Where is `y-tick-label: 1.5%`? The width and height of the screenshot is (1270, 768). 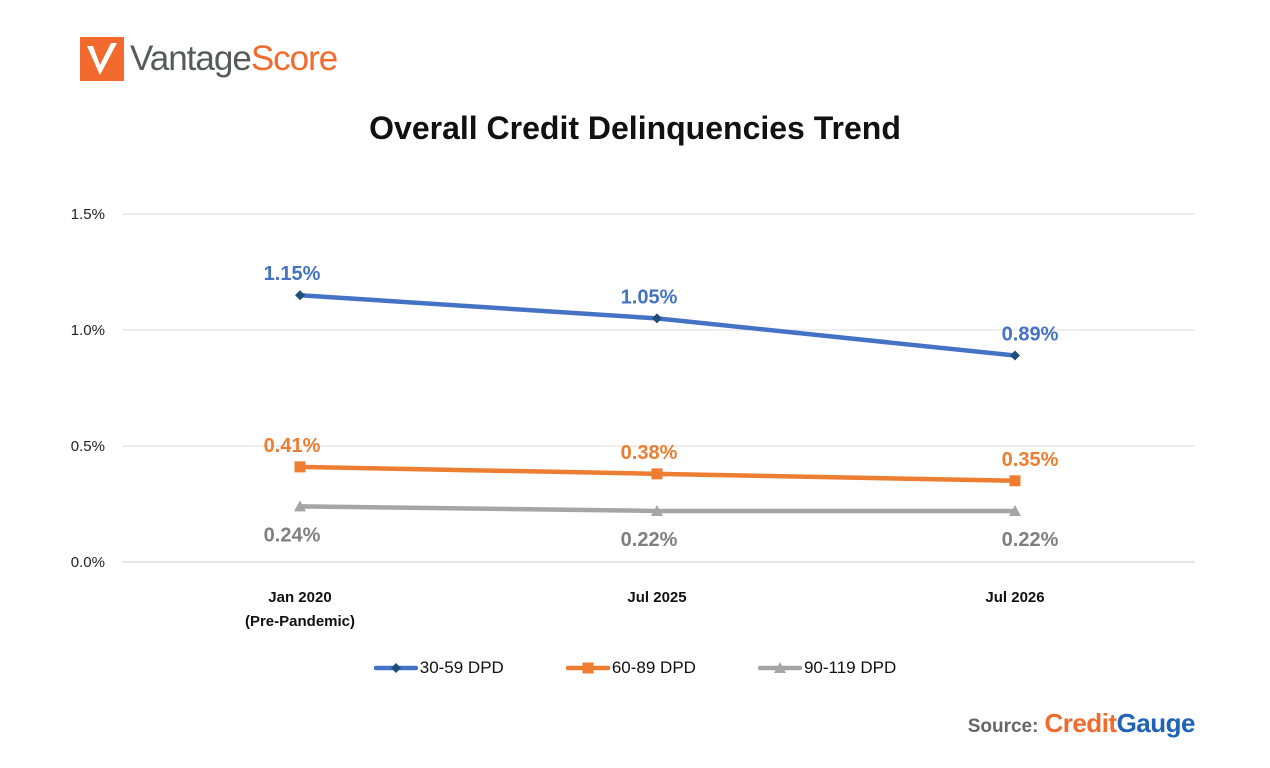 y-tick-label: 1.5% is located at coordinates (88, 214).